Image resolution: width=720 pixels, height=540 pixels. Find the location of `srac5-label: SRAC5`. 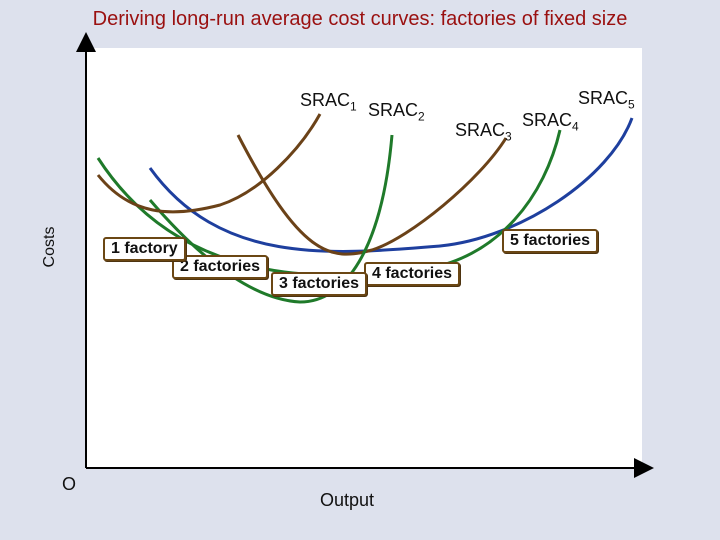

srac5-label: SRAC5 is located at coordinates (606, 100).